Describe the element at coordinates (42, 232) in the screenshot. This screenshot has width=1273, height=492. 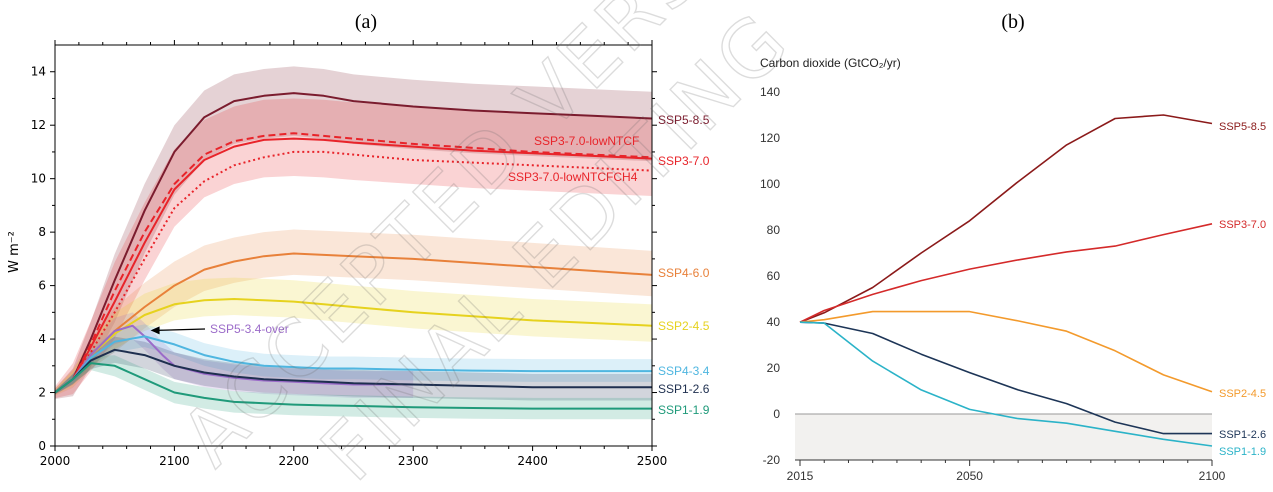
I see `y-tick-label: 8` at that location.